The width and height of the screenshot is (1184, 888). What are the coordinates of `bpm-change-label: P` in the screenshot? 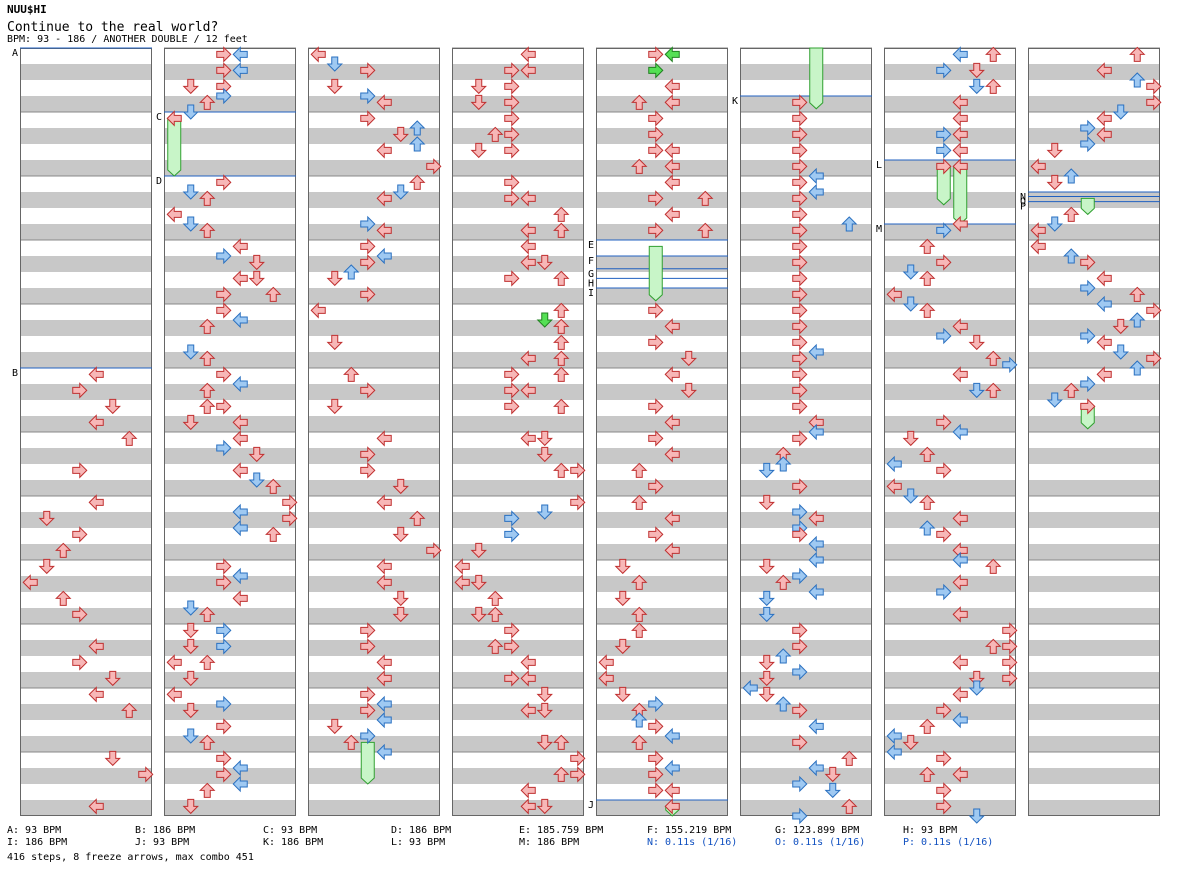 It's located at (1023, 207).